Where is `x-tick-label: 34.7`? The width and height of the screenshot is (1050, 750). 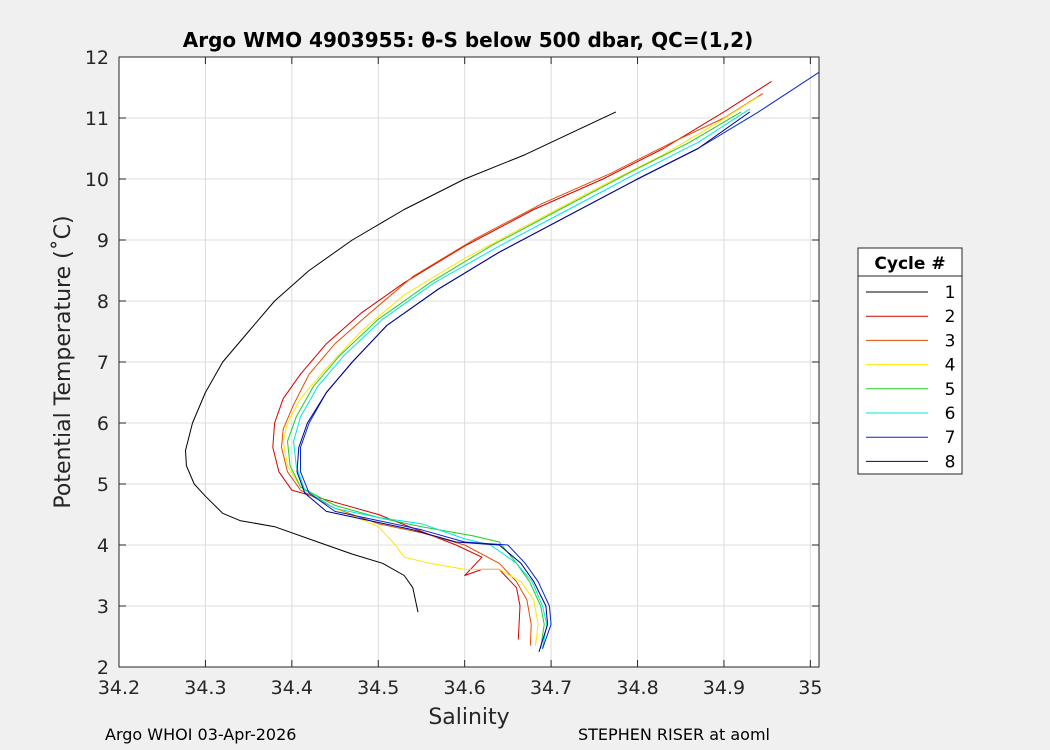
x-tick-label: 34.7 is located at coordinates (551, 688).